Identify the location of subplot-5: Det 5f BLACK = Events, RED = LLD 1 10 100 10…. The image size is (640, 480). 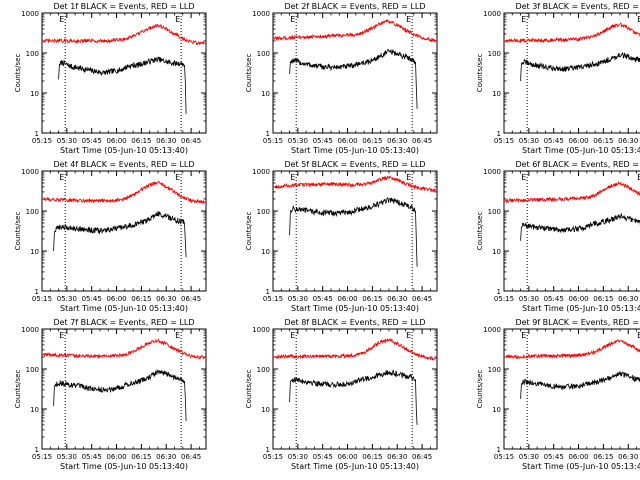
(341, 236).